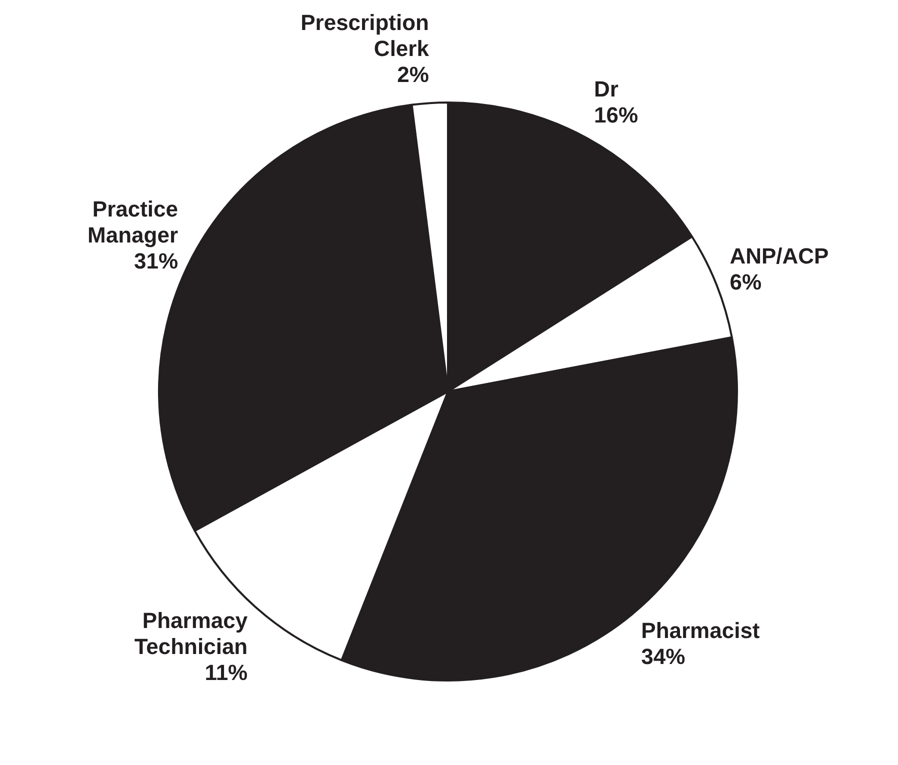 The image size is (898, 765). What do you see at coordinates (663, 657) in the screenshot?
I see `data-label: 34%` at bounding box center [663, 657].